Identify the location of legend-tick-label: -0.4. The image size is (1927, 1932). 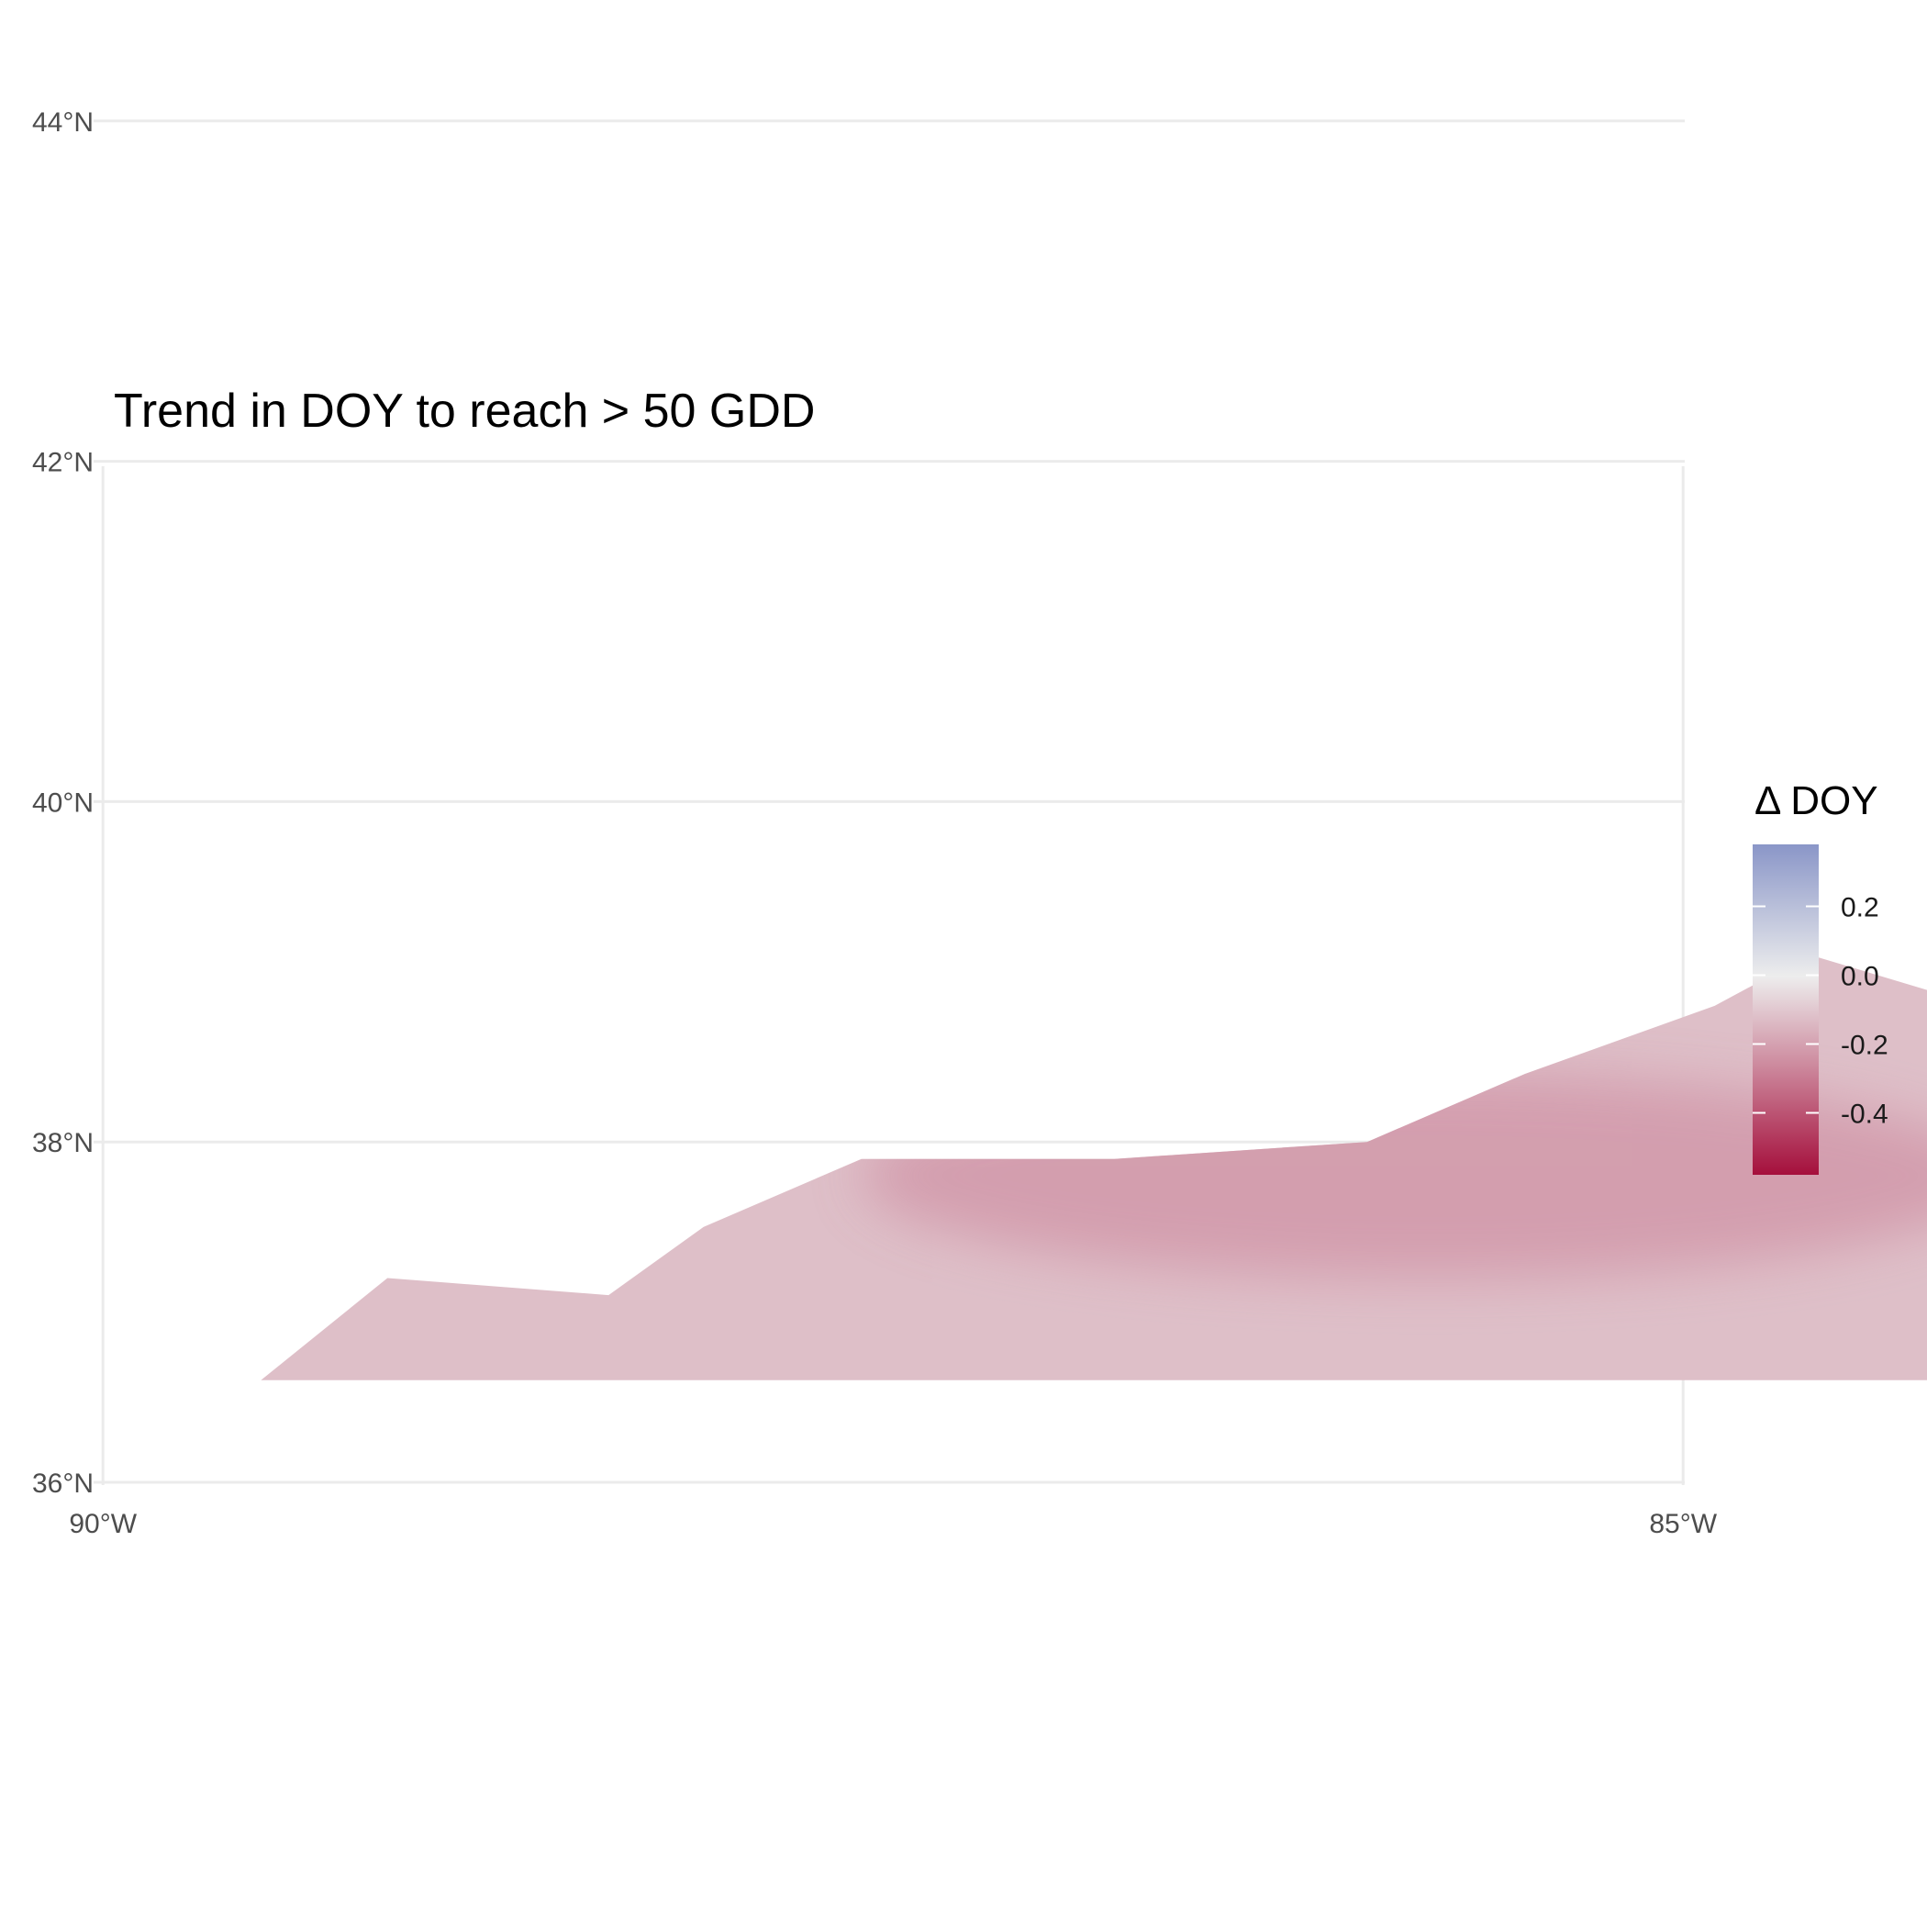
(1864, 1115).